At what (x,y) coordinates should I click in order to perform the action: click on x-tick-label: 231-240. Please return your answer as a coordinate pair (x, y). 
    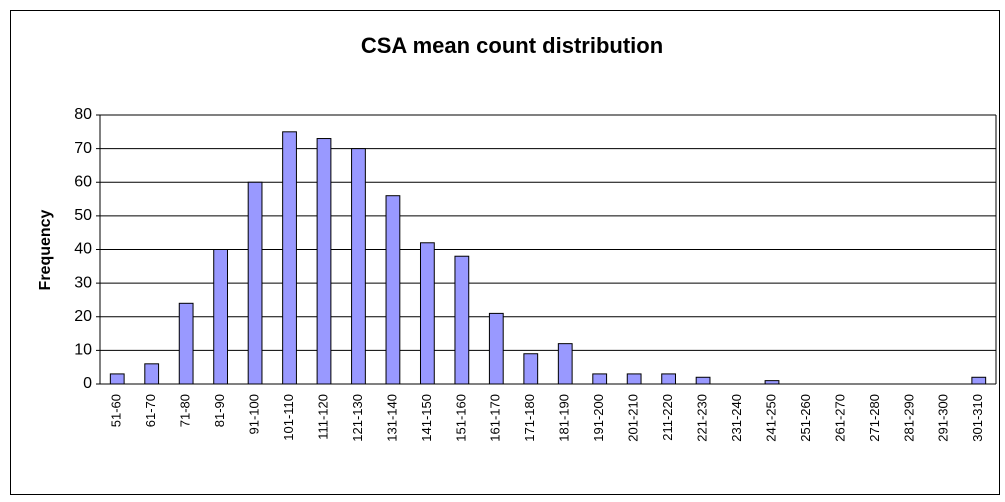
    Looking at the image, I should click on (736, 418).